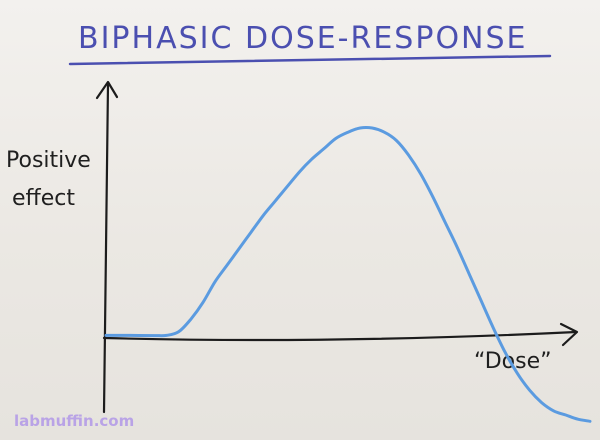 This screenshot has height=440, width=600. I want to click on y-axis-label-line2: effect, so click(43, 198).